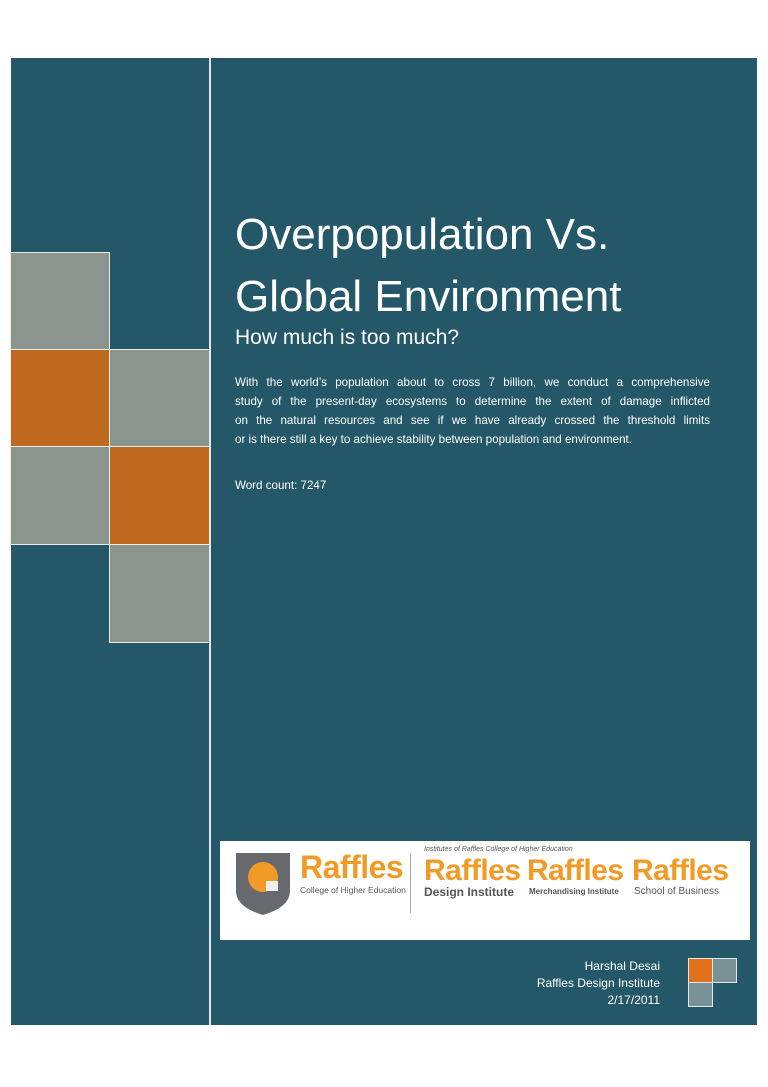 The height and width of the screenshot is (1087, 768). Describe the element at coordinates (410, 883) in the screenshot. I see `logo-divider` at that location.